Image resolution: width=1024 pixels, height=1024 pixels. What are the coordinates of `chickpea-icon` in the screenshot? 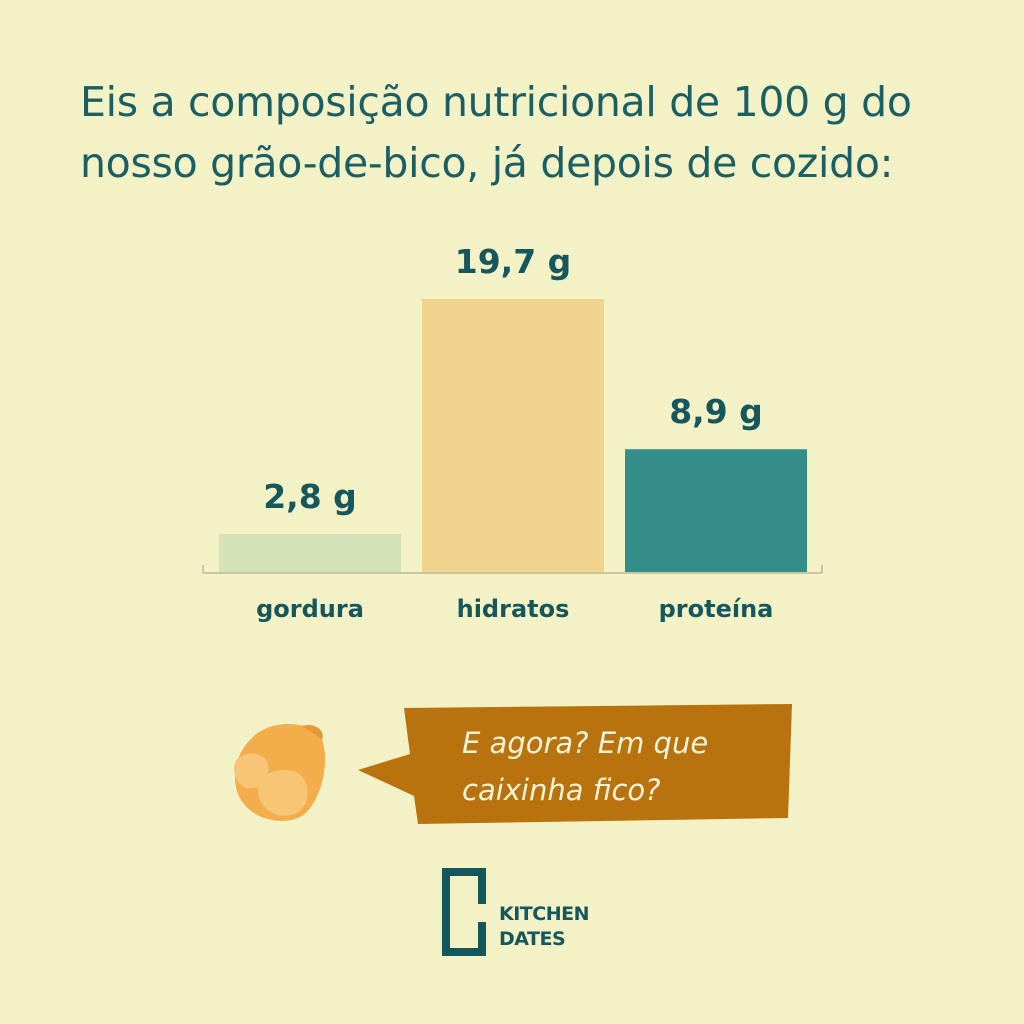 It's located at (279, 772).